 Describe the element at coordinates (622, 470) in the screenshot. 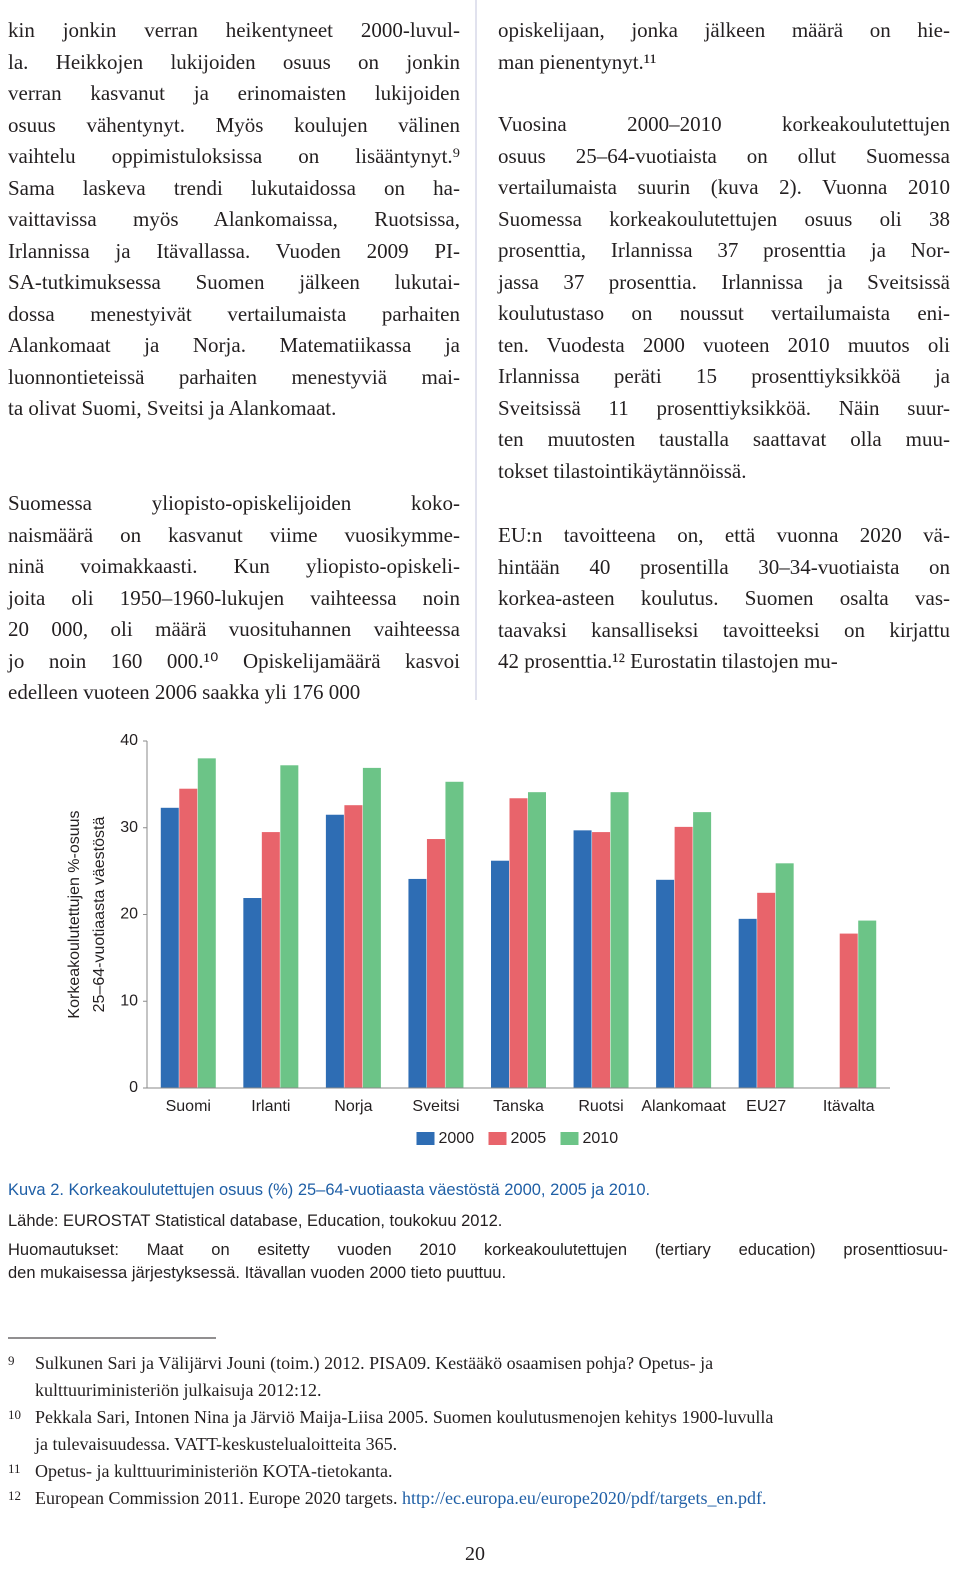

I see `text-line: tokset tilastointikäytännöissä.` at that location.